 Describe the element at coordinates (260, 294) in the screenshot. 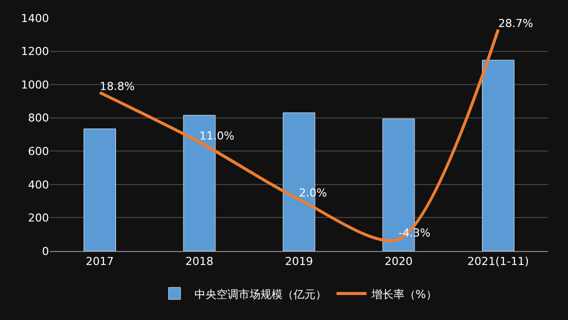

I see `legend-label: 中央空调市场规模（亿元）` at that location.